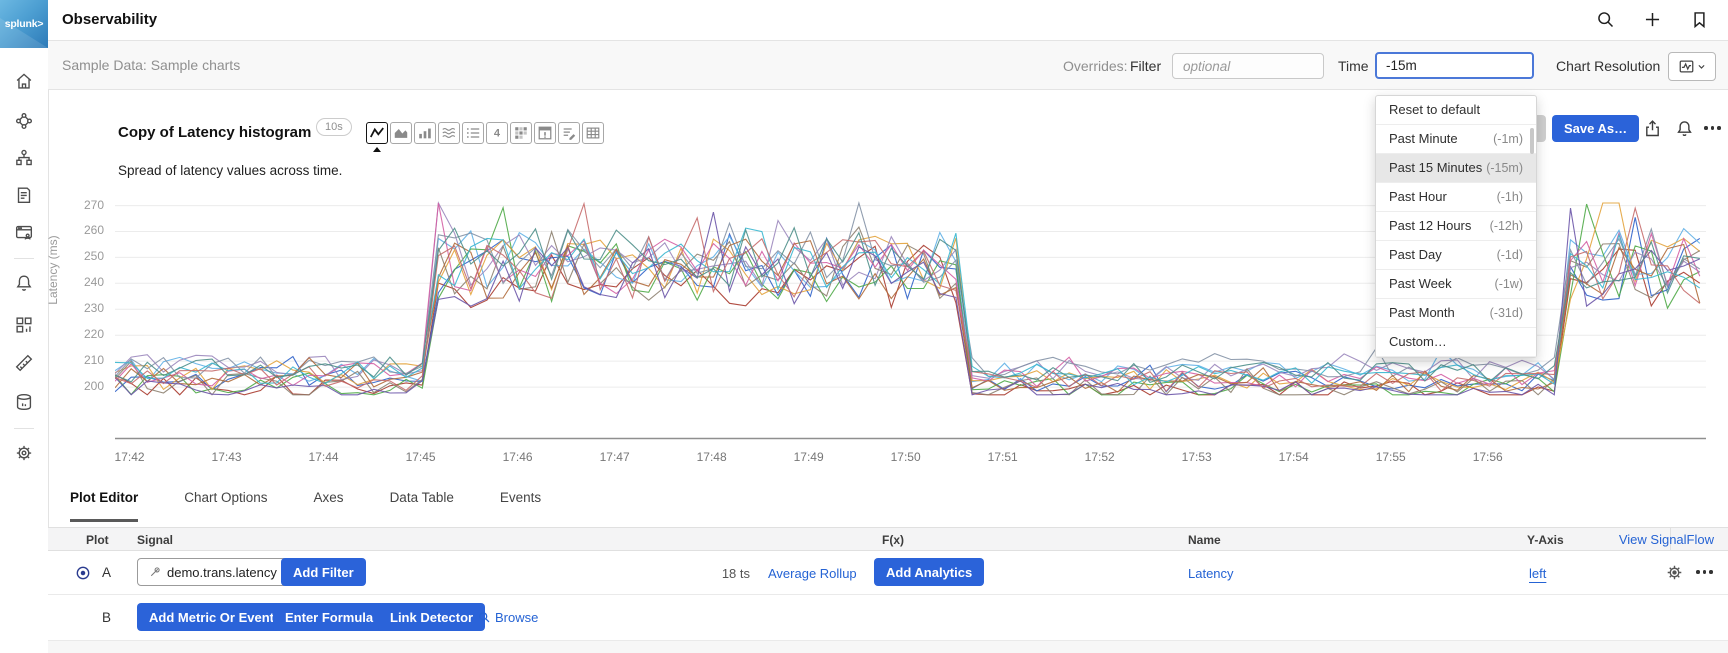 The width and height of the screenshot is (1728, 653). Describe the element at coordinates (1456, 284) in the screenshot. I see `menu-item-past-week: Past Week (-1w)` at that location.